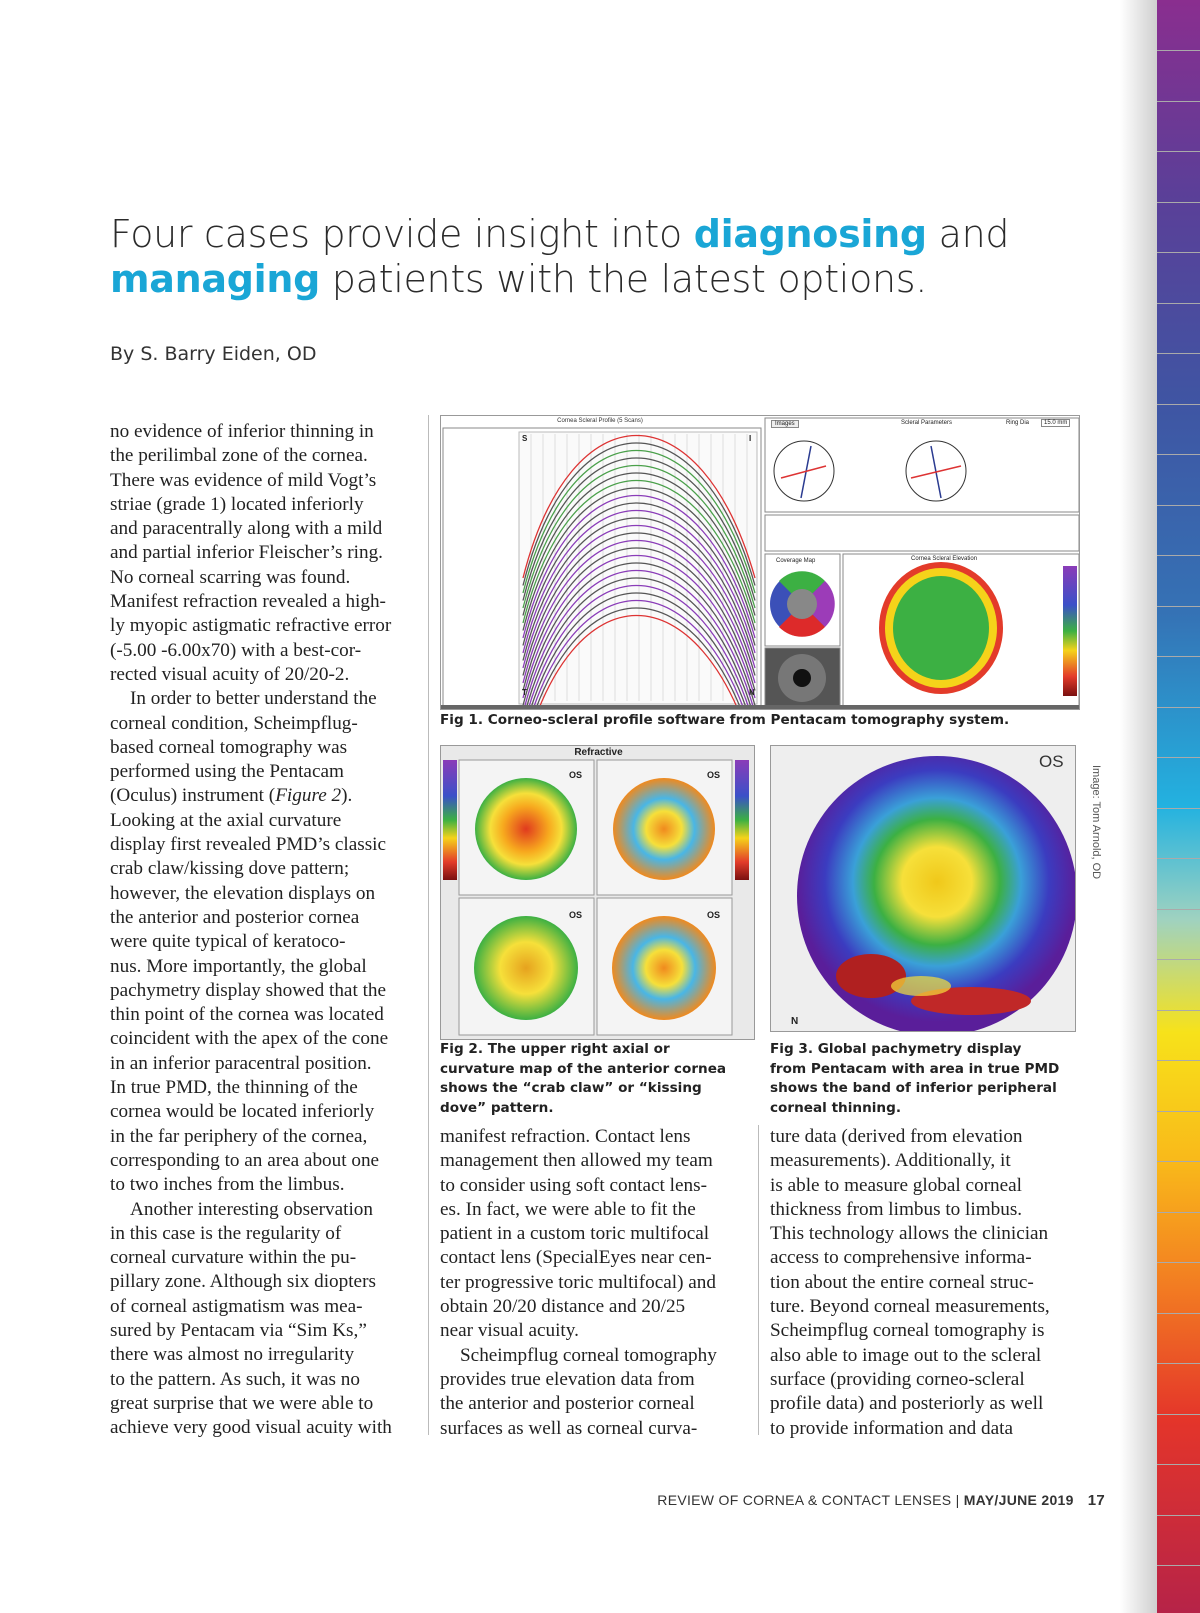  What do you see at coordinates (245, 1160) in the screenshot?
I see `text-line: corresponding to an area about one` at bounding box center [245, 1160].